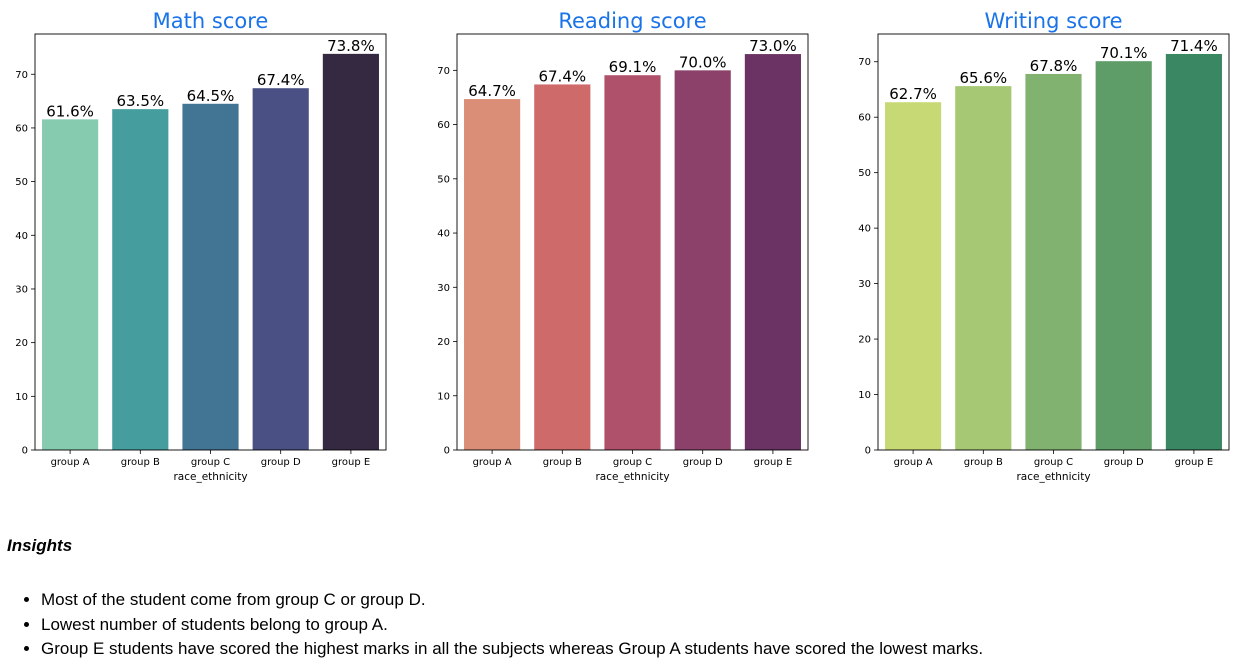  I want to click on chart-title: Reading score, so click(632, 21).